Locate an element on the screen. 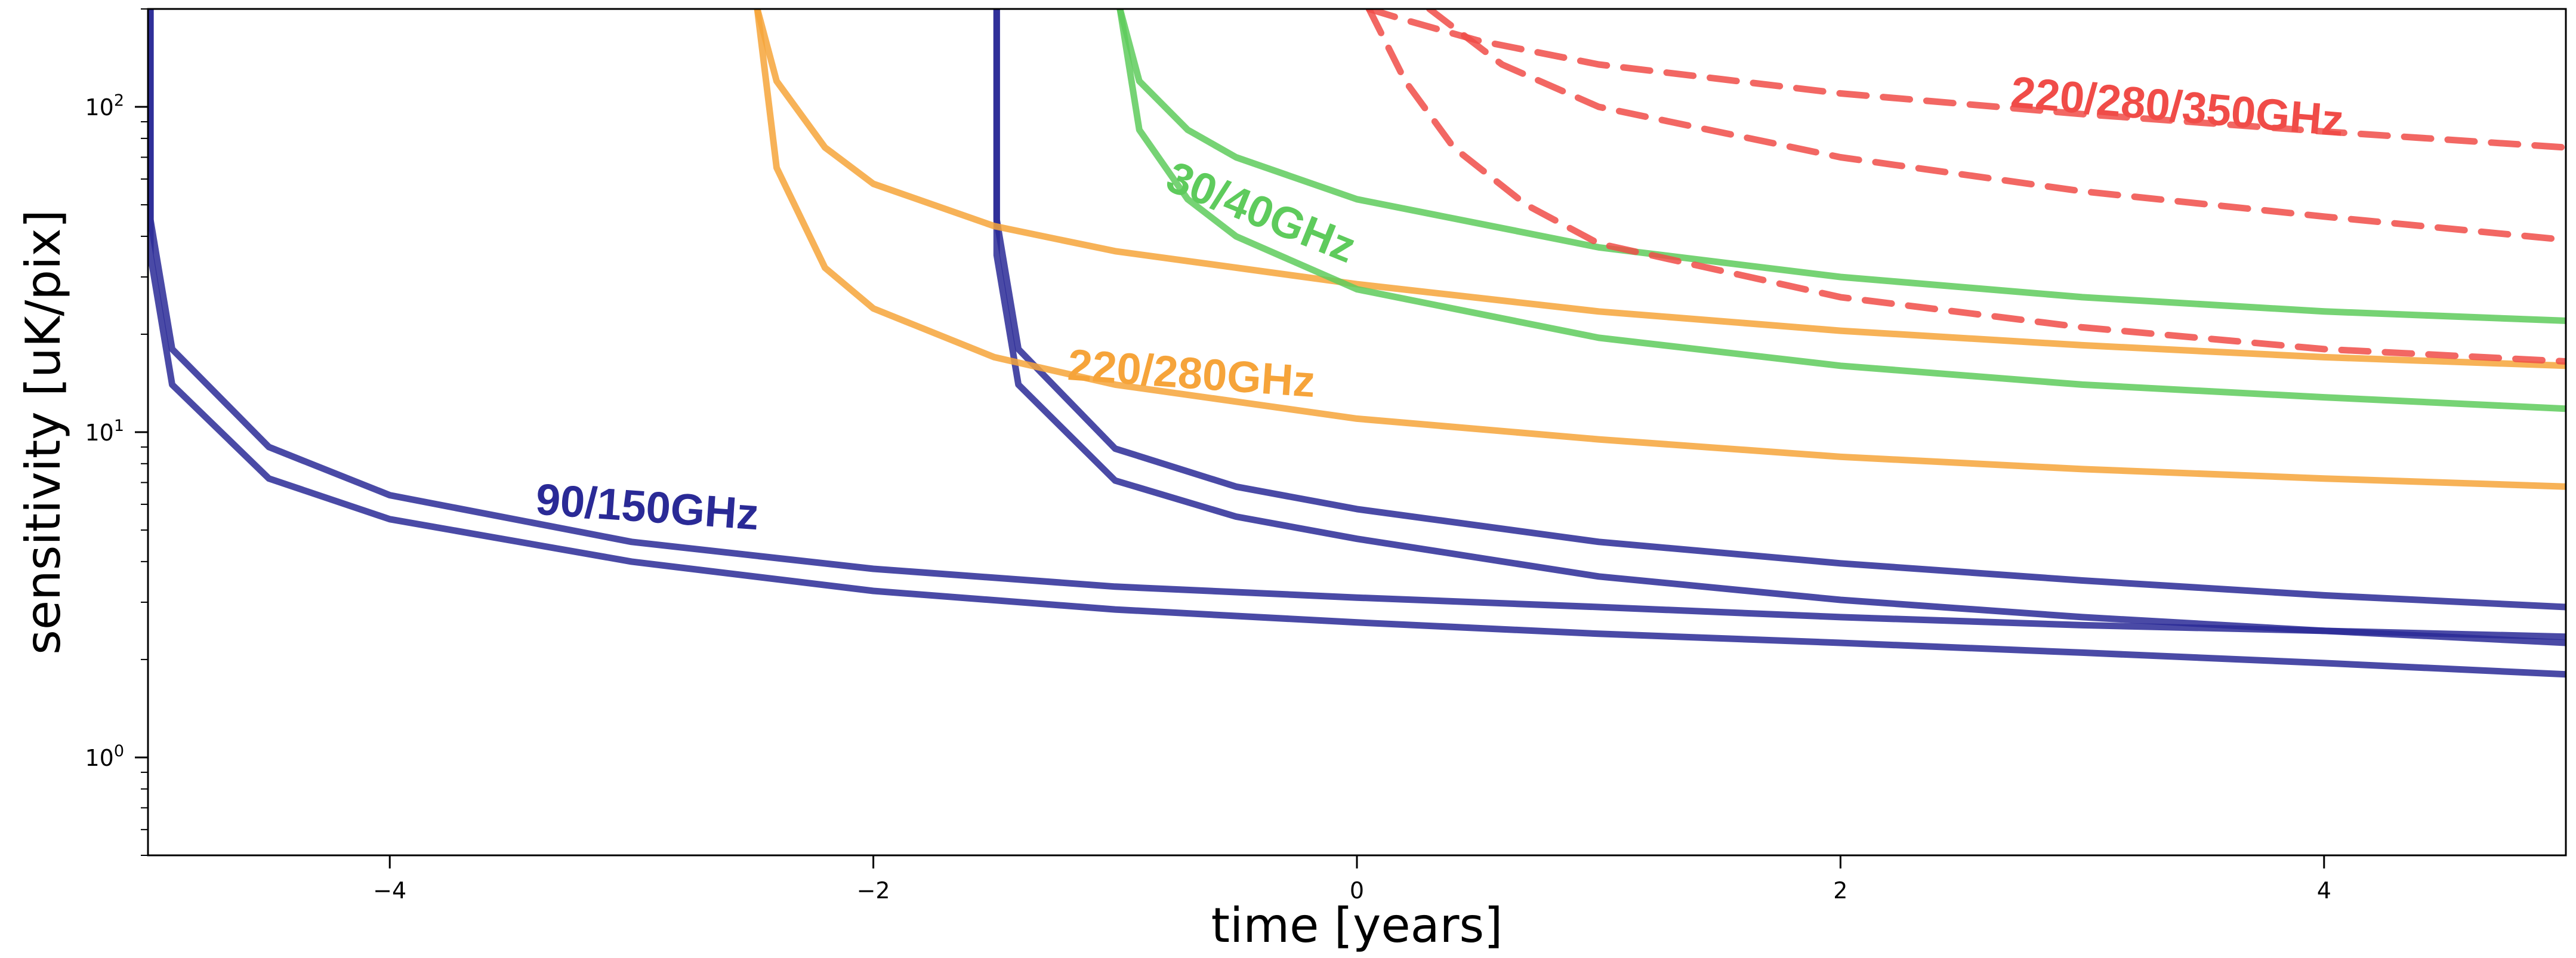  y-axis-title: sensitivity [uK/pix] is located at coordinates (44, 432).